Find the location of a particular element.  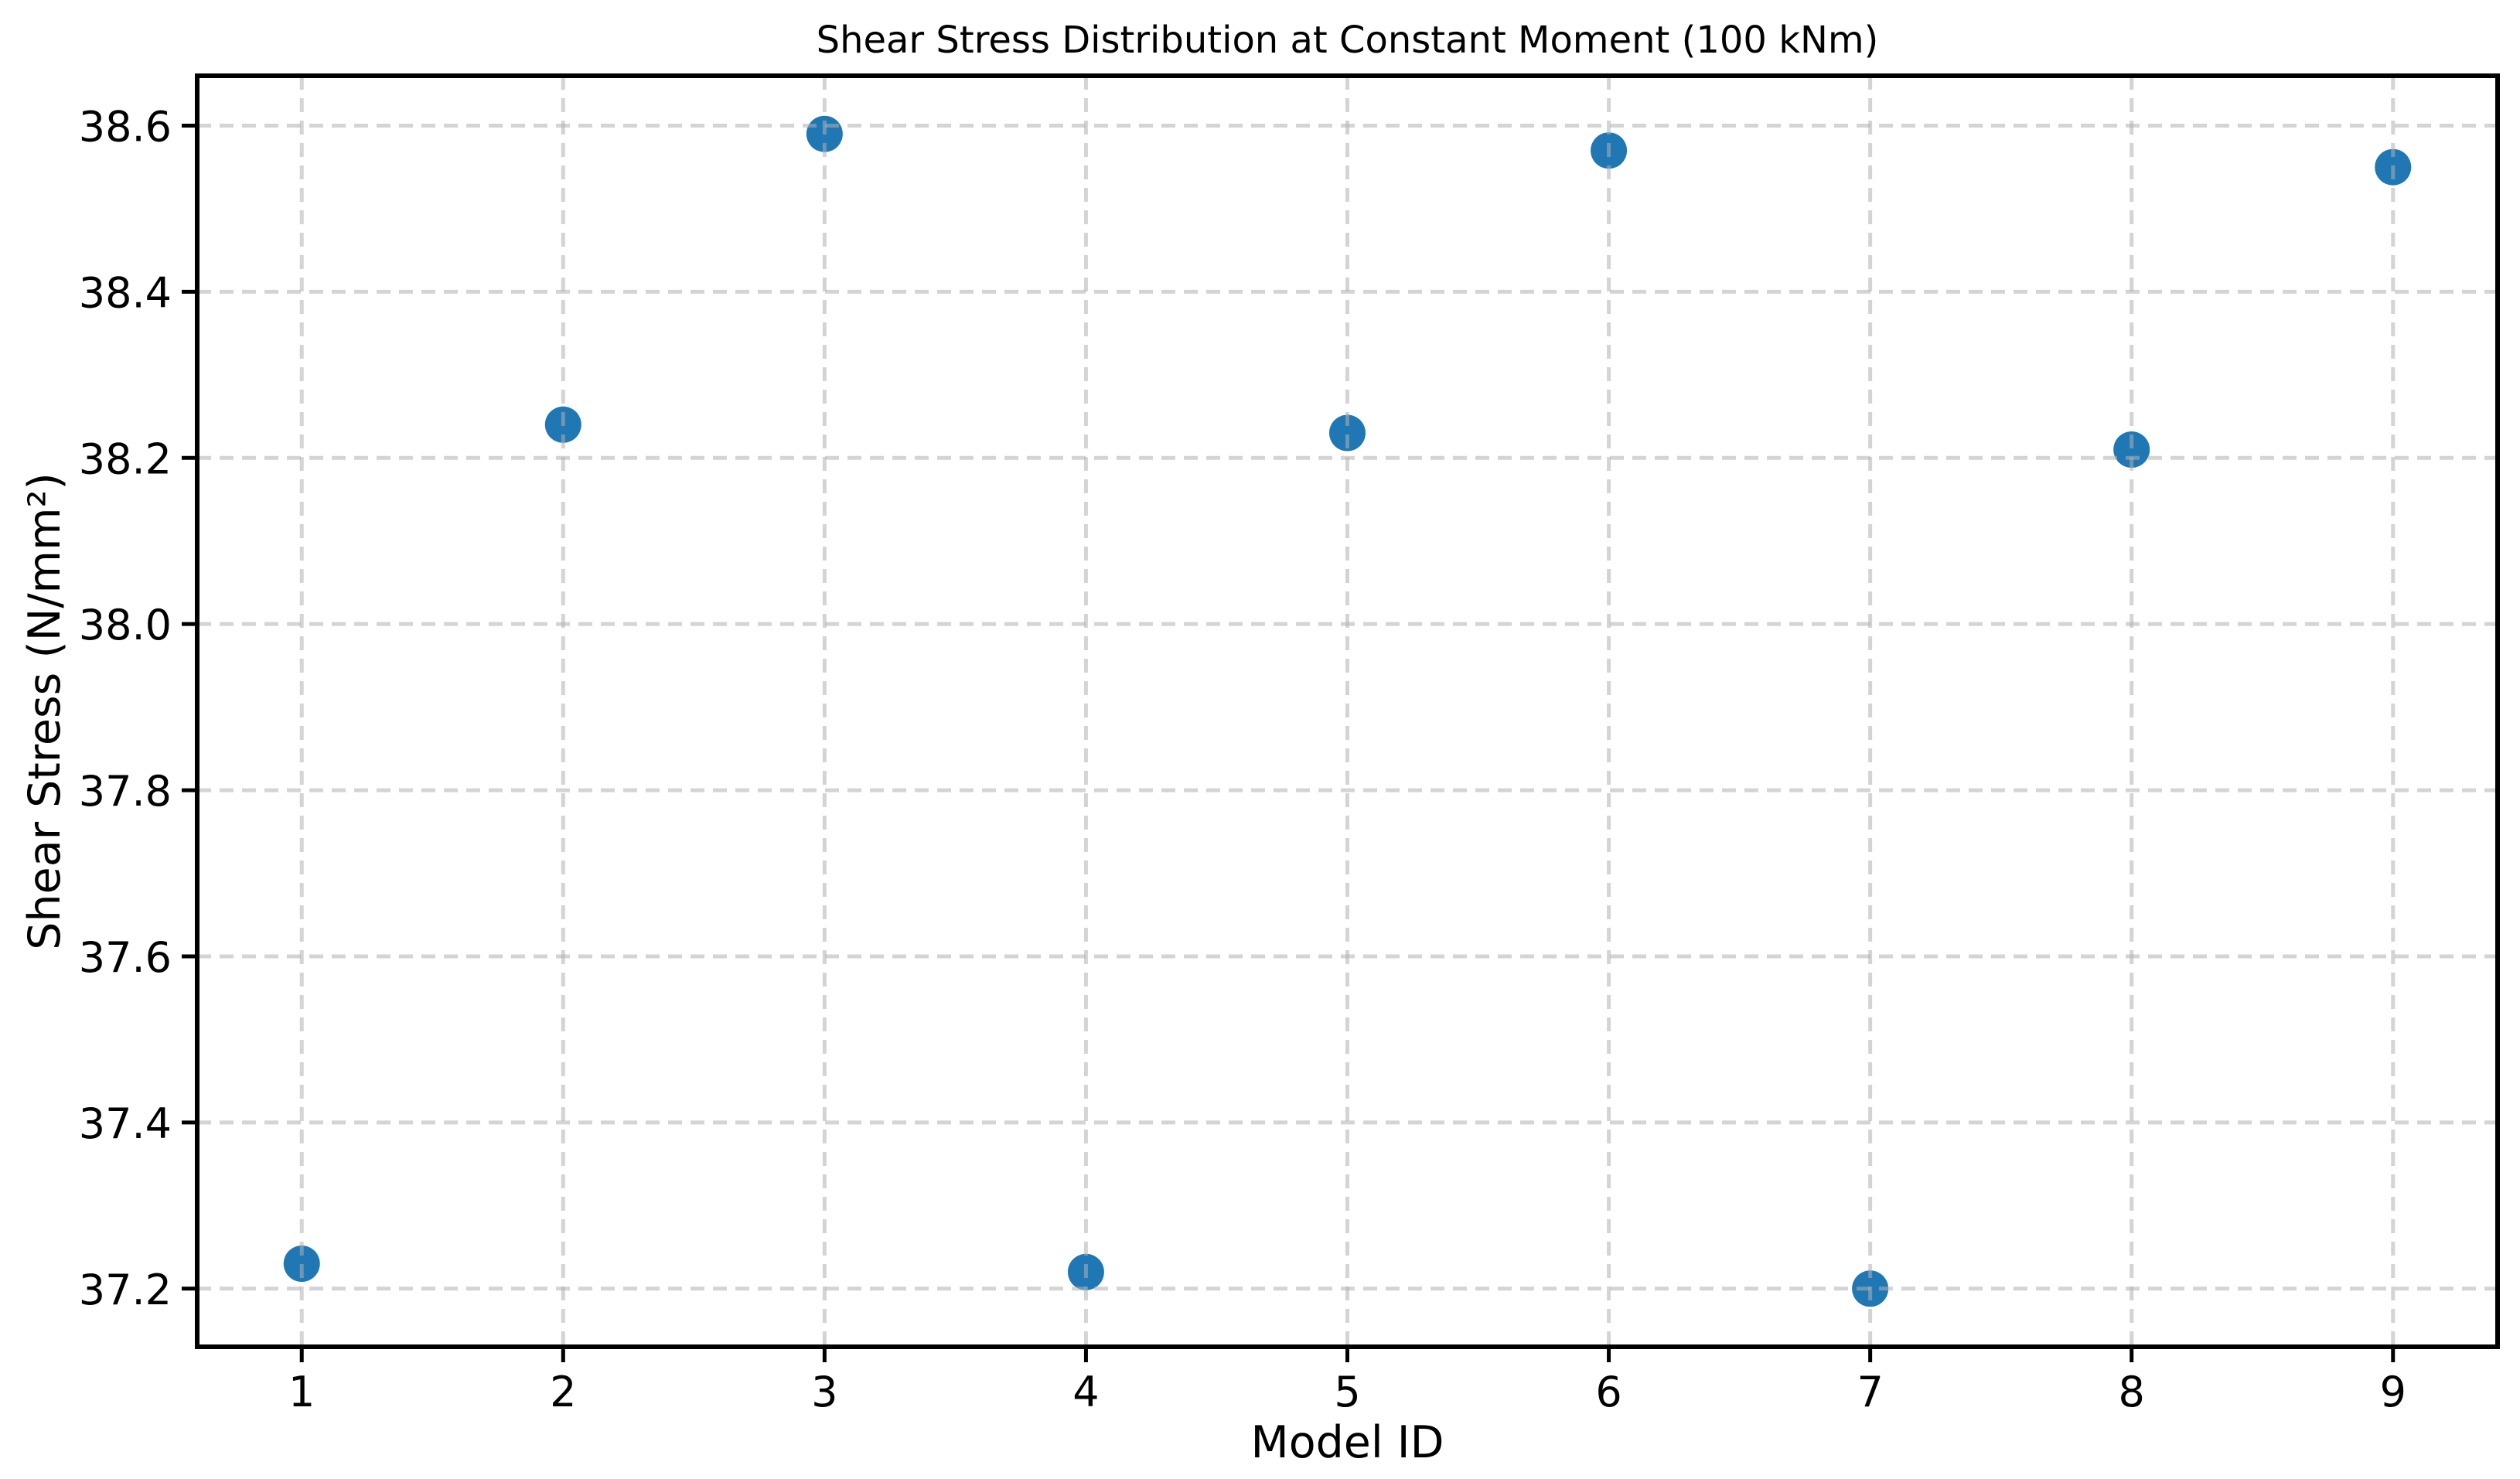

y-tick-label: 37.2 is located at coordinates (126, 1290).